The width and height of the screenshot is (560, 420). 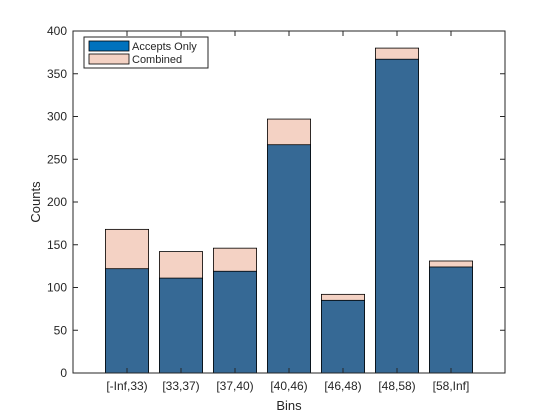 What do you see at coordinates (126, 386) in the screenshot?
I see `x-tick-label: [-Inf,33)` at bounding box center [126, 386].